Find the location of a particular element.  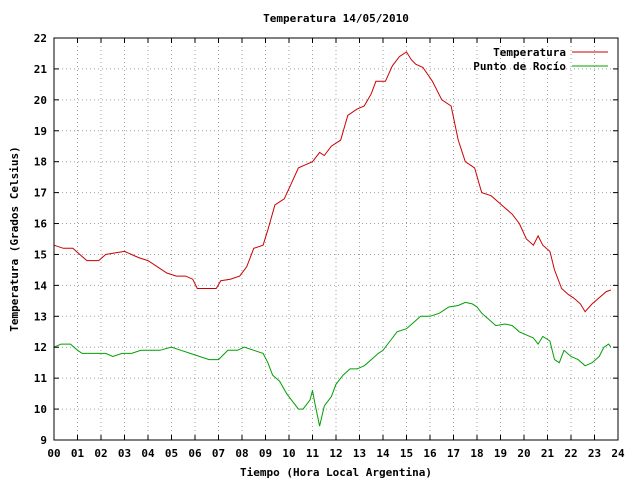

x-tick-label: 10 is located at coordinates (288, 453).